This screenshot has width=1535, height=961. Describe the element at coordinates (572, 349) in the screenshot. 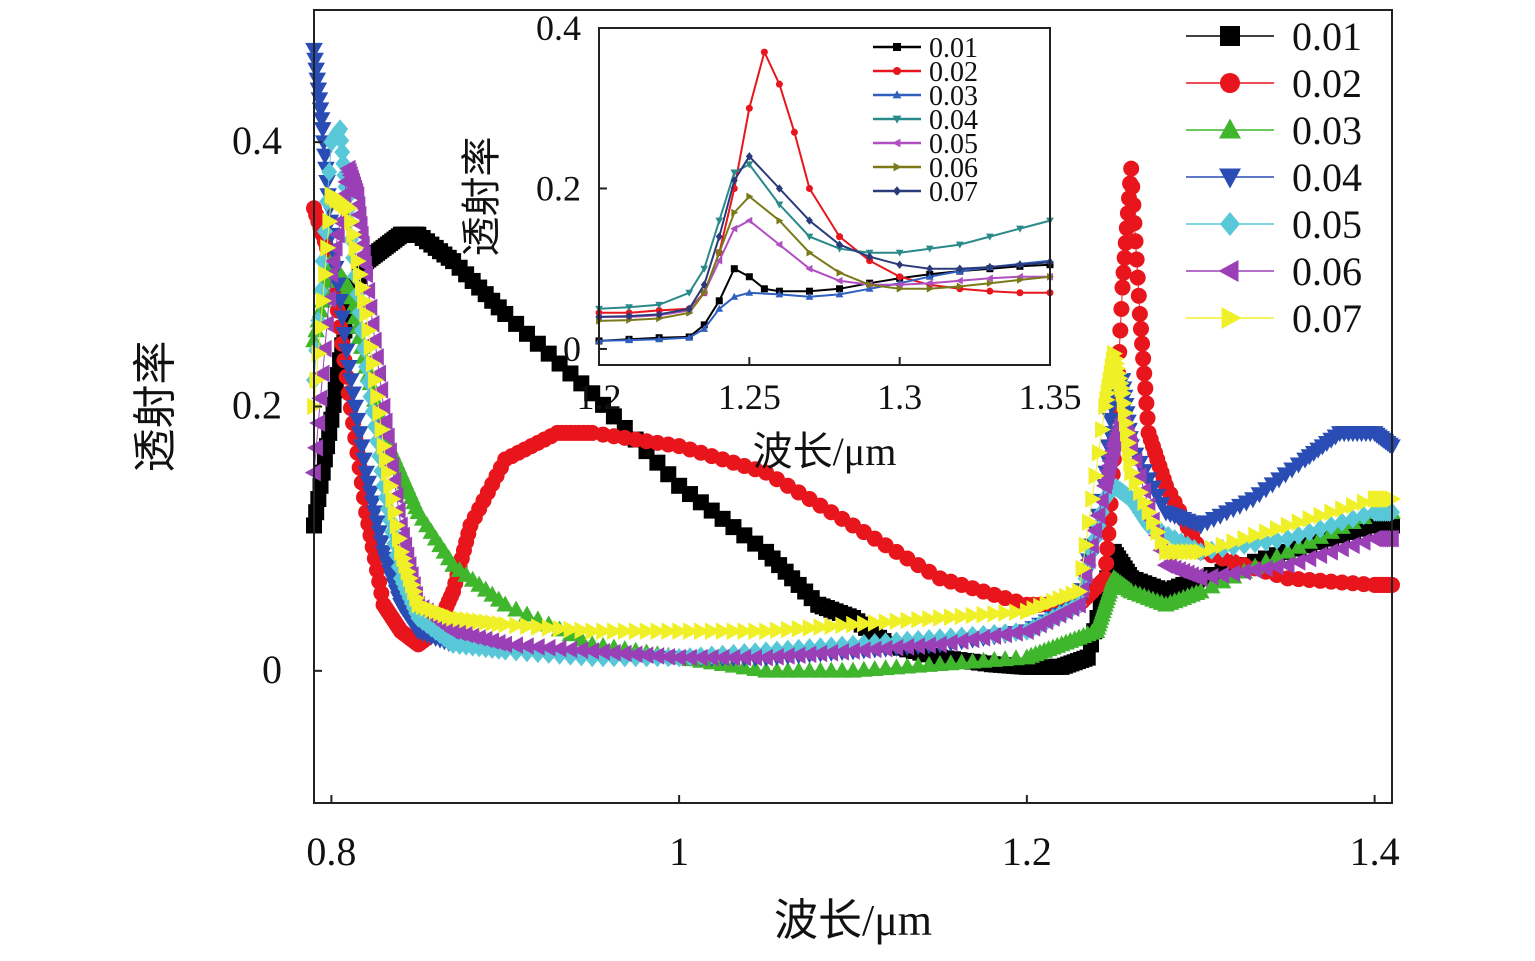

I see `inset-y-tick-label: 0` at that location.